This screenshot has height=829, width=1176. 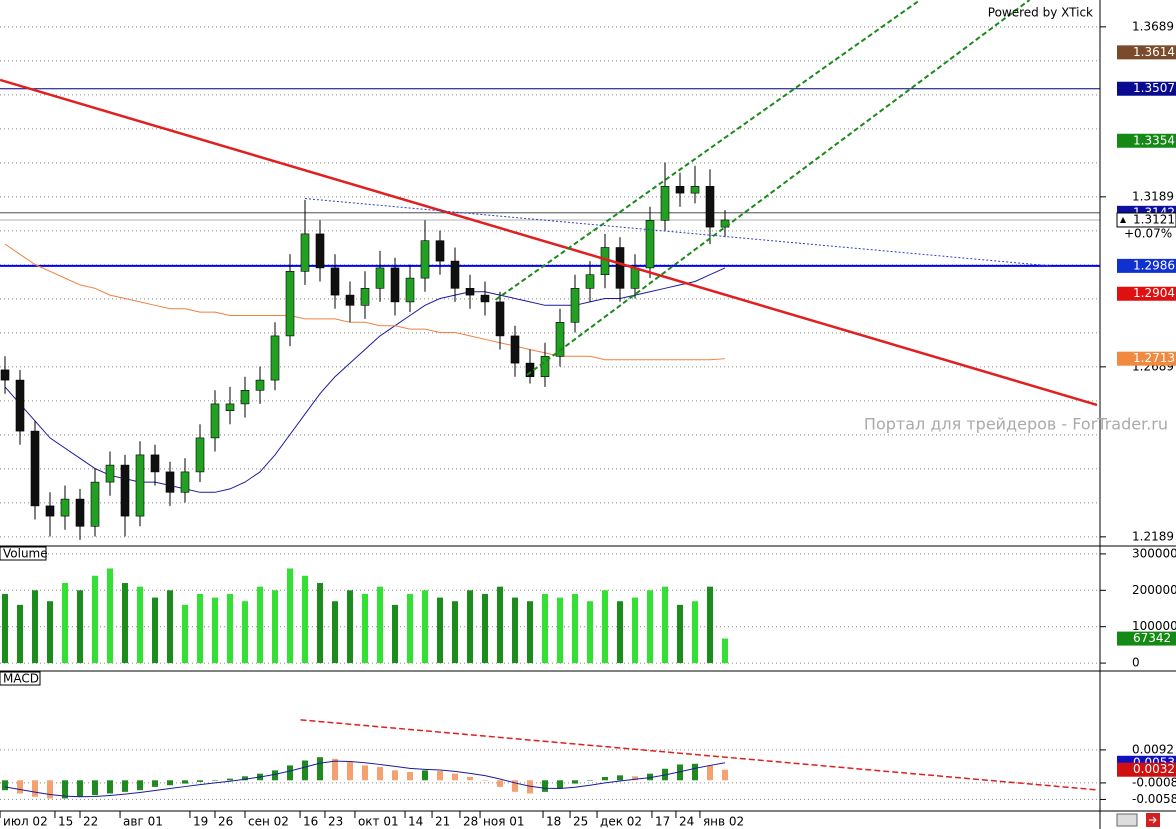 I want to click on x-tick-label: янв 02, so click(x=723, y=822).